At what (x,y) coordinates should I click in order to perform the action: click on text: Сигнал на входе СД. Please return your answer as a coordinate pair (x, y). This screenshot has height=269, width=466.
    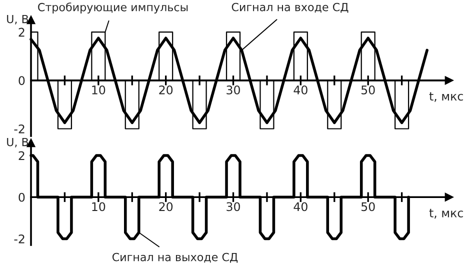
    Looking at the image, I should click on (290, 7).